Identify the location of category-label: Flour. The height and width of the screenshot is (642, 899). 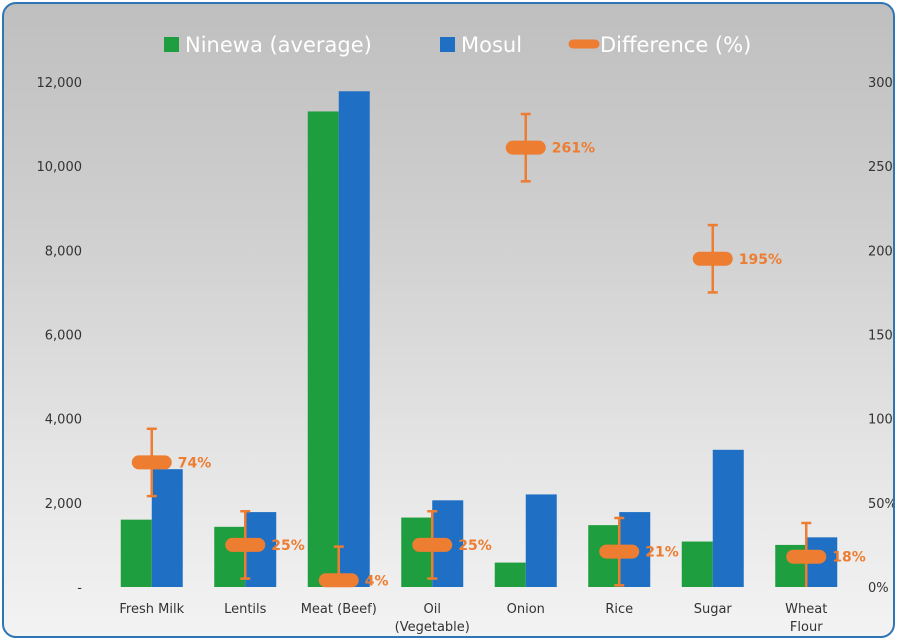
(806, 627).